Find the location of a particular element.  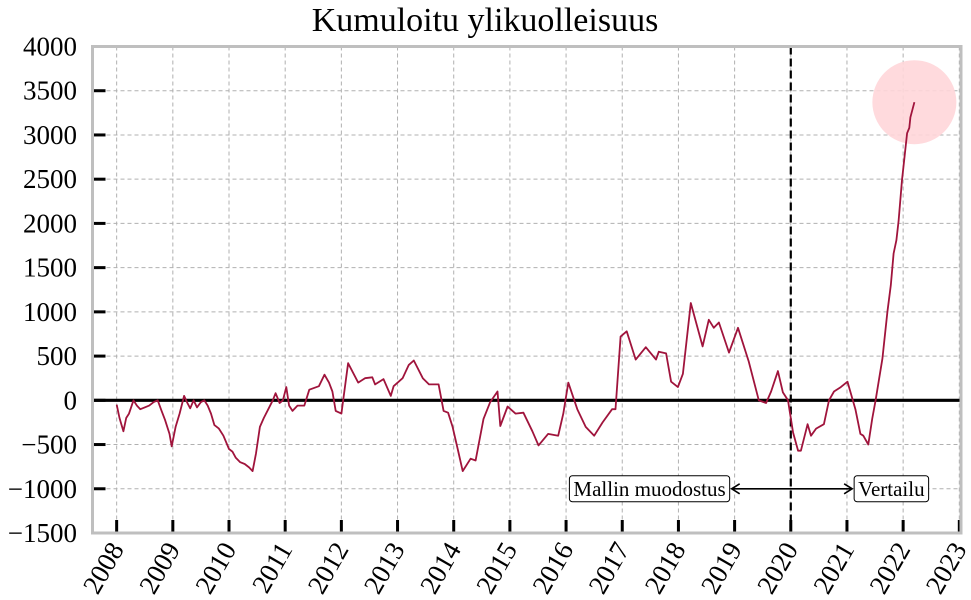

x-tick-label: 2023 is located at coordinates (945, 568).